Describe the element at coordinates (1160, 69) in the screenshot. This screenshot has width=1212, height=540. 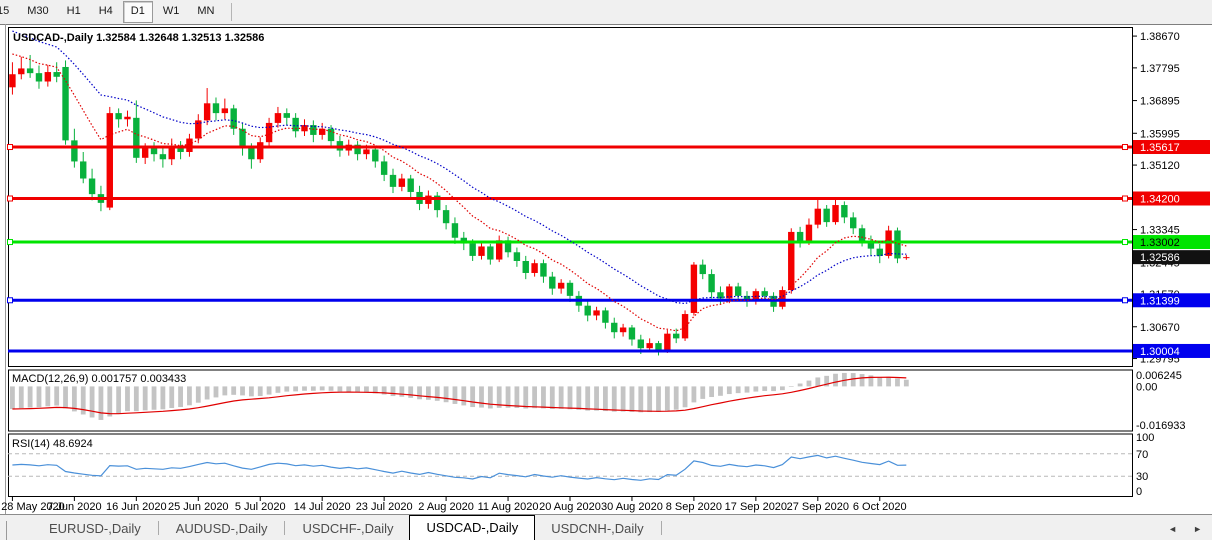
I see `price-tick-label: 1.37795` at that location.